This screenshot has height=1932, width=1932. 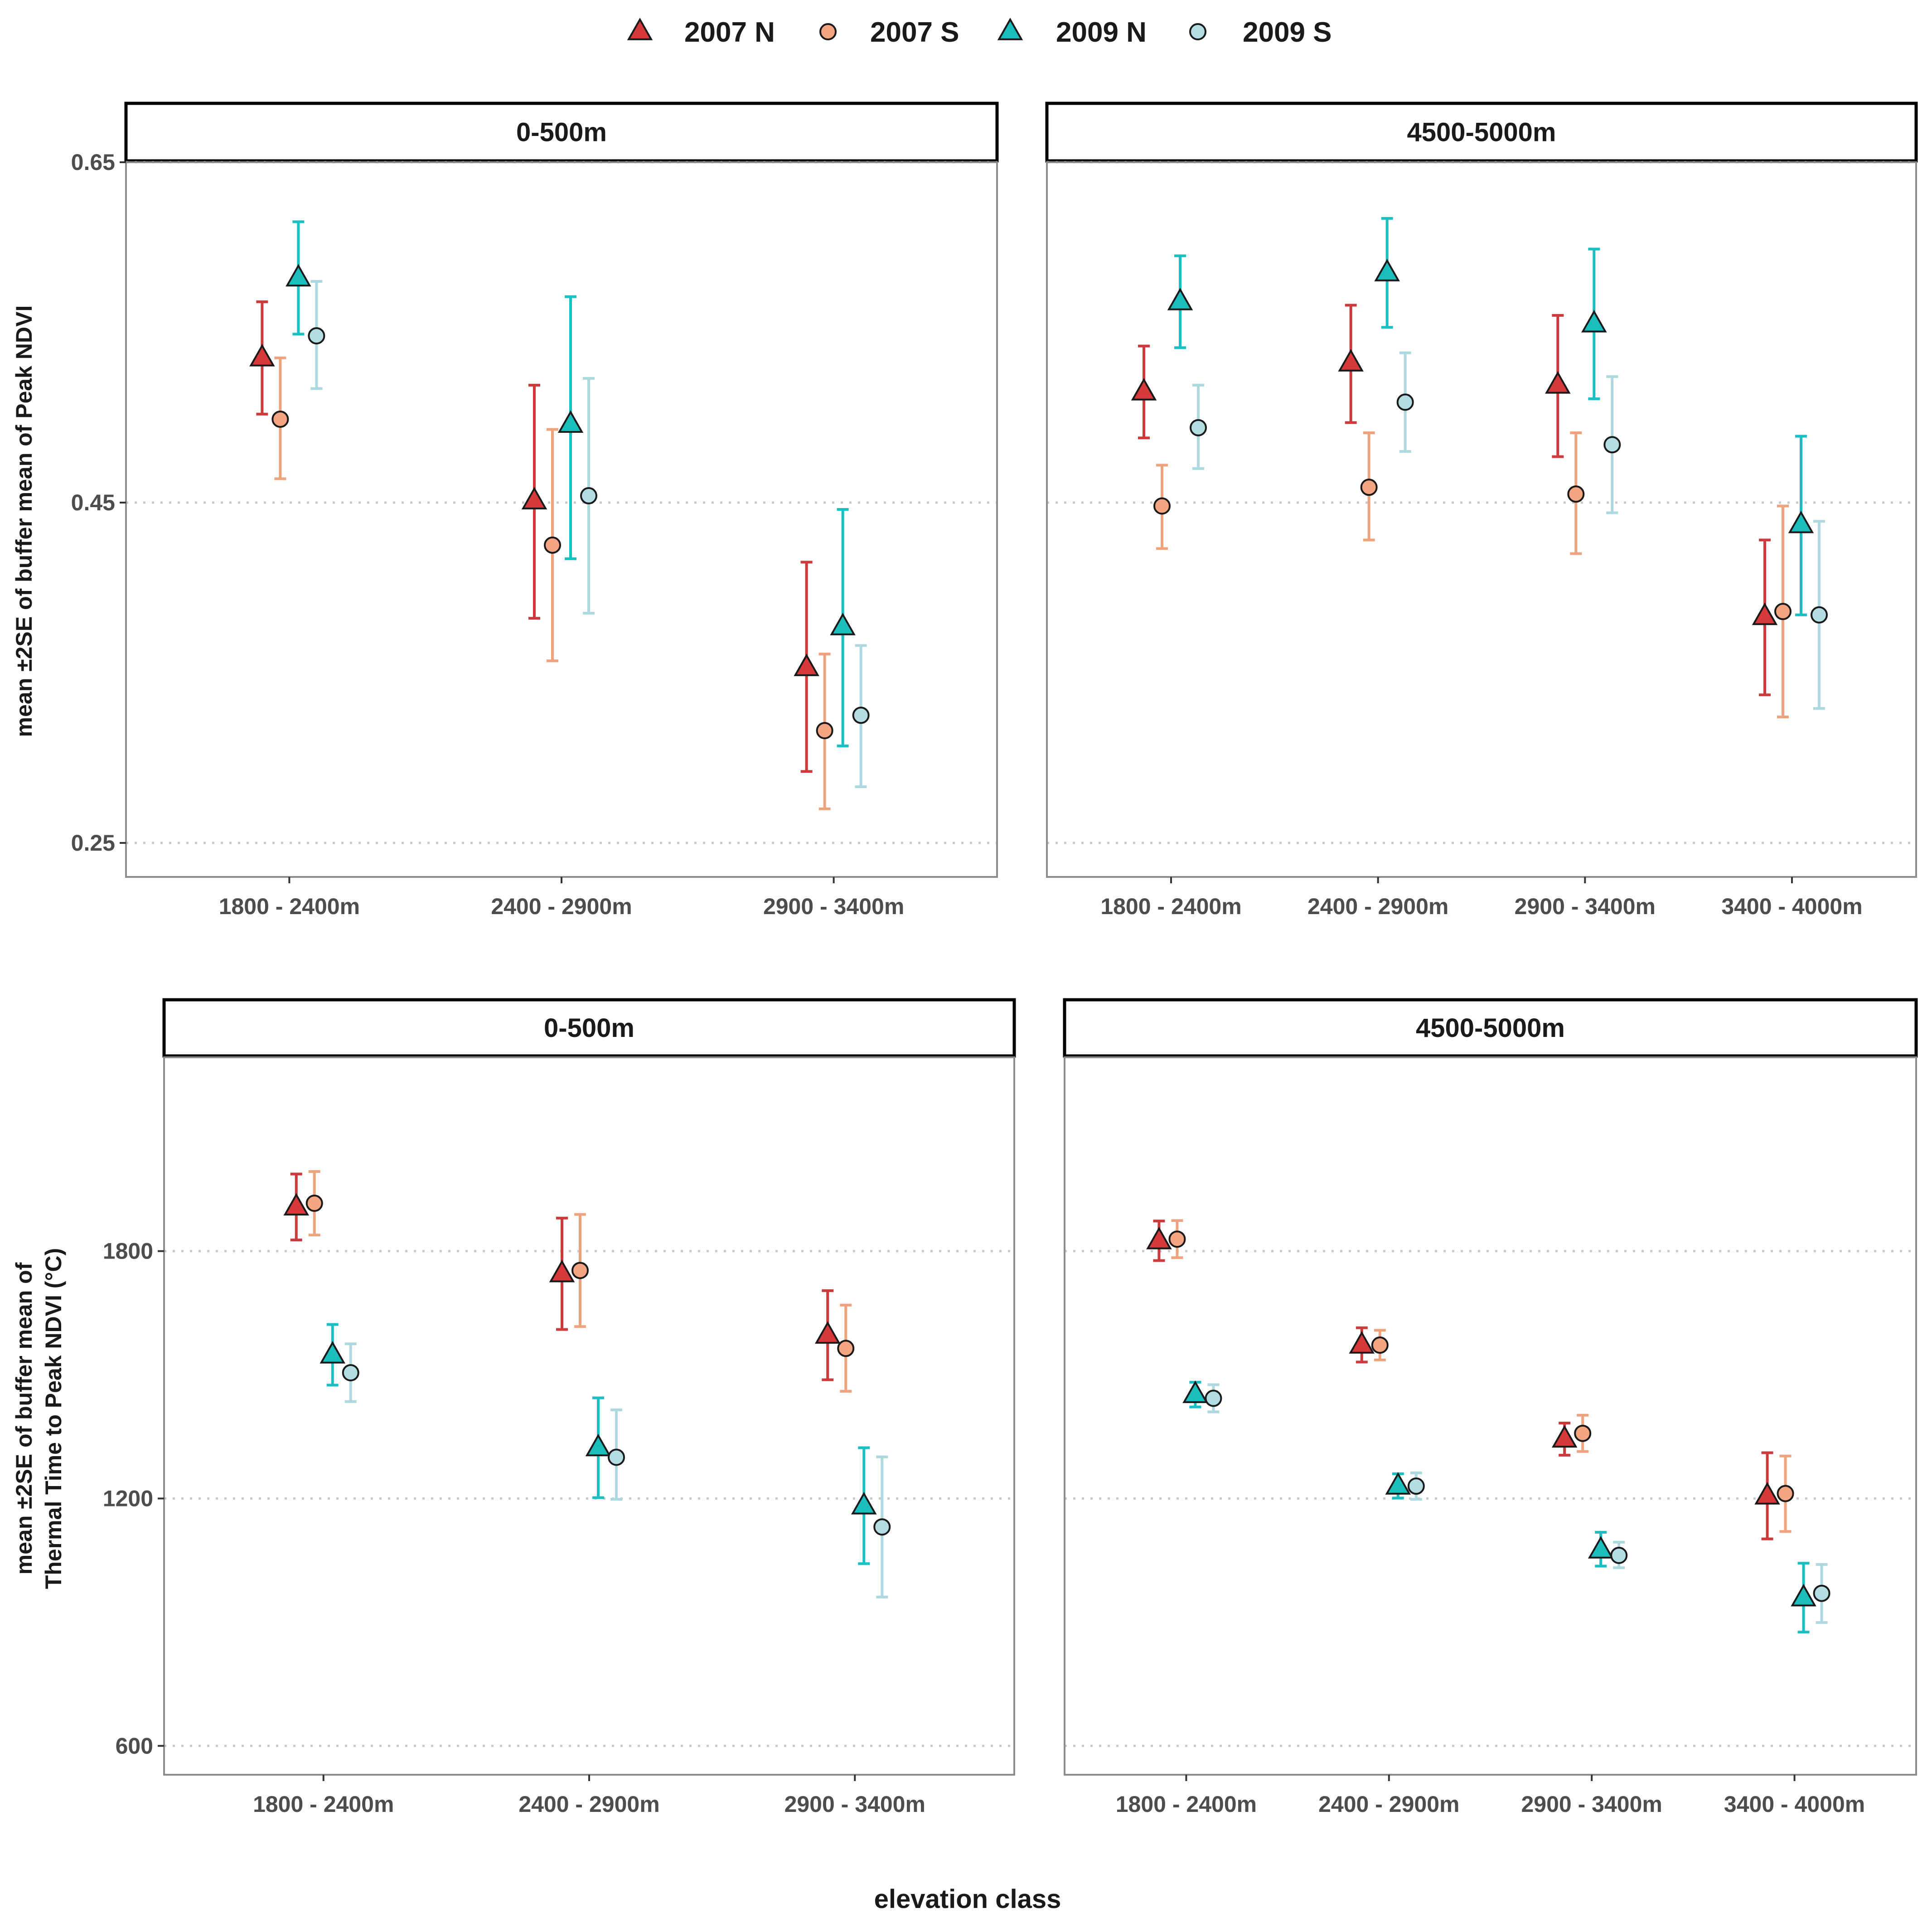 What do you see at coordinates (854, 1804) in the screenshot?
I see `row1-panel-0-500m-xtick-label-2: 2900 - 3400m` at bounding box center [854, 1804].